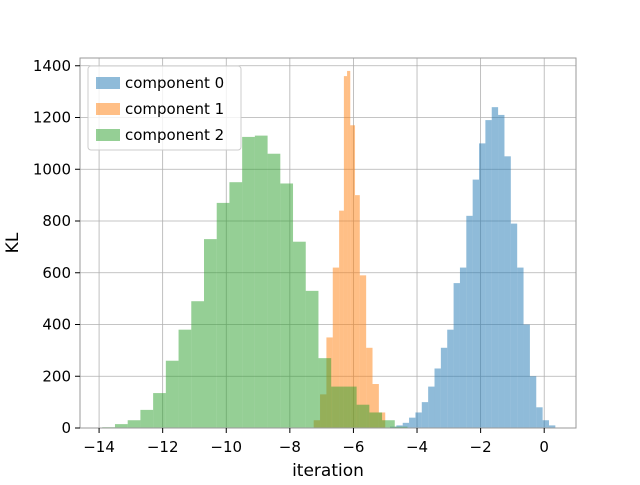 This screenshot has width=640, height=485. I want to click on legend-entry: component 2, so click(160, 135).